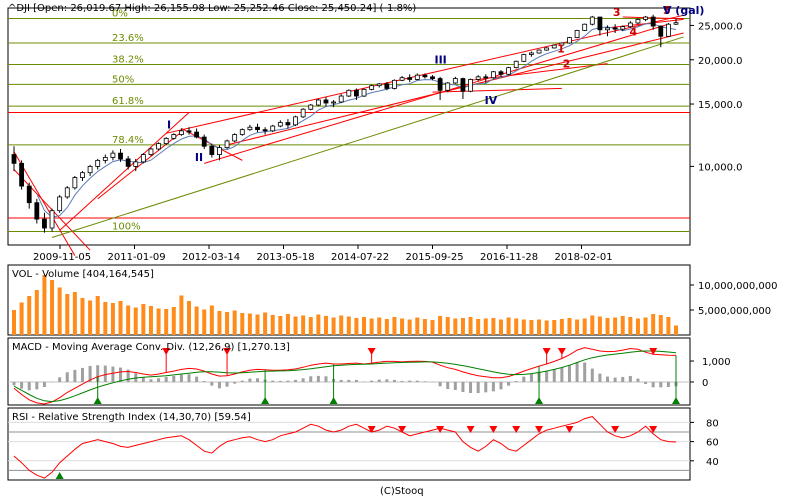 This screenshot has height=500, width=800. I want to click on fib-level-label: 50%, so click(123, 79).